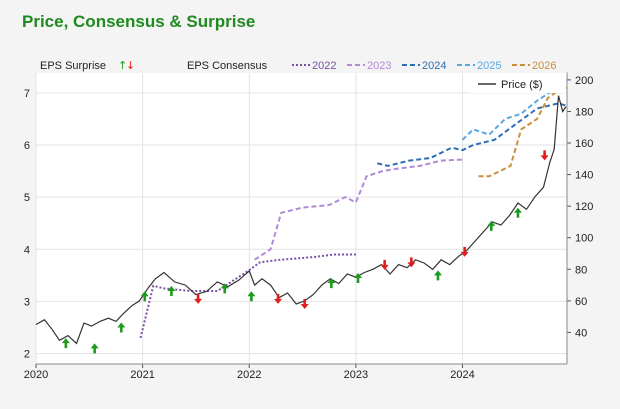 Image resolution: width=620 pixels, height=409 pixels. Describe the element at coordinates (73, 66) in the screenshot. I see `legend-surprise-label: EPS Surprise` at that location.